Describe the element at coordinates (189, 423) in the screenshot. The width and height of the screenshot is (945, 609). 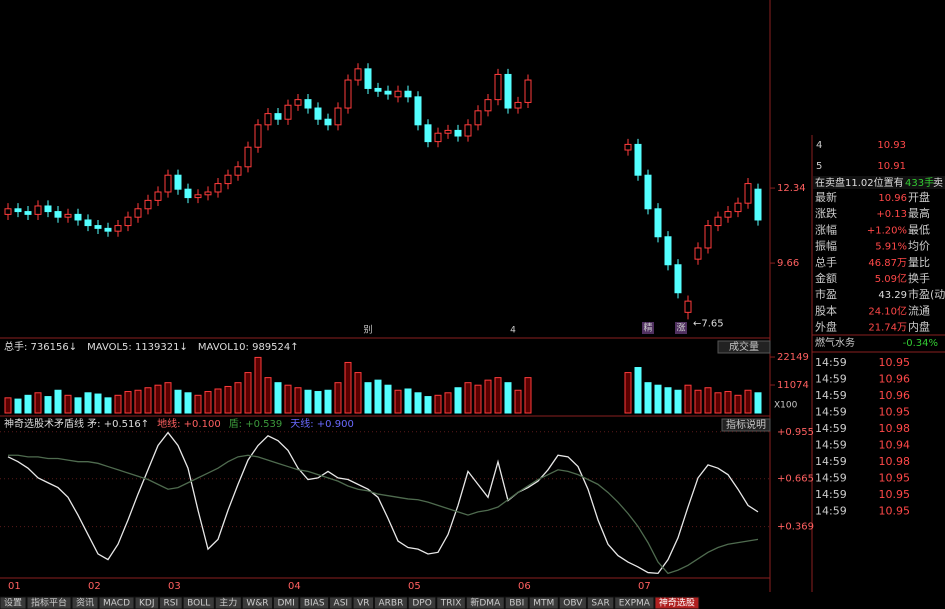
I see `indicator-header: 地线: +0.100` at that location.